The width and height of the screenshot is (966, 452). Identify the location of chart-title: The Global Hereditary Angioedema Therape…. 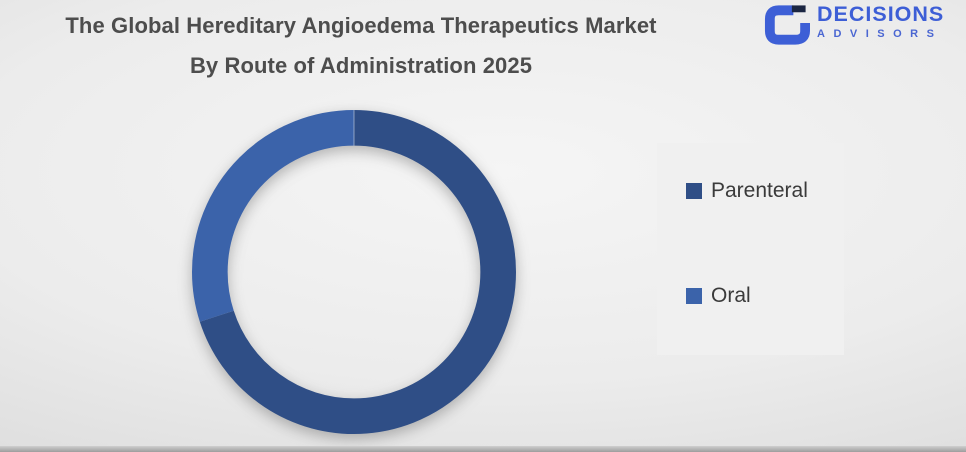
(361, 46).